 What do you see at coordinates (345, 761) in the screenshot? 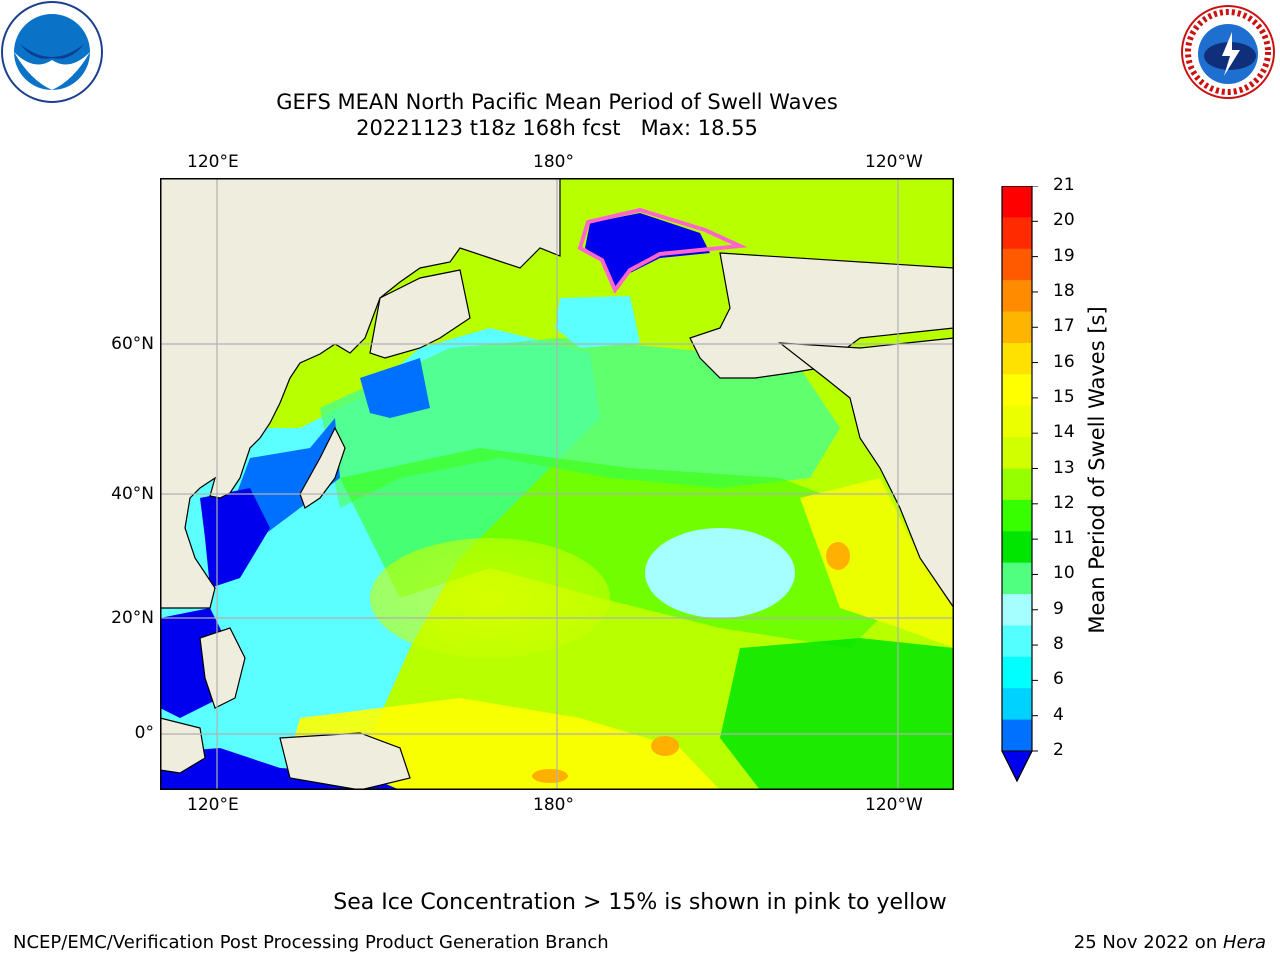
I see `land-new-guinea` at bounding box center [345, 761].